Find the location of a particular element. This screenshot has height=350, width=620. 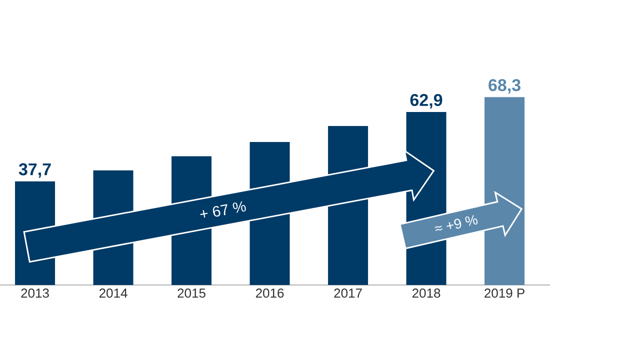

data-label: 62,9 is located at coordinates (426, 101).